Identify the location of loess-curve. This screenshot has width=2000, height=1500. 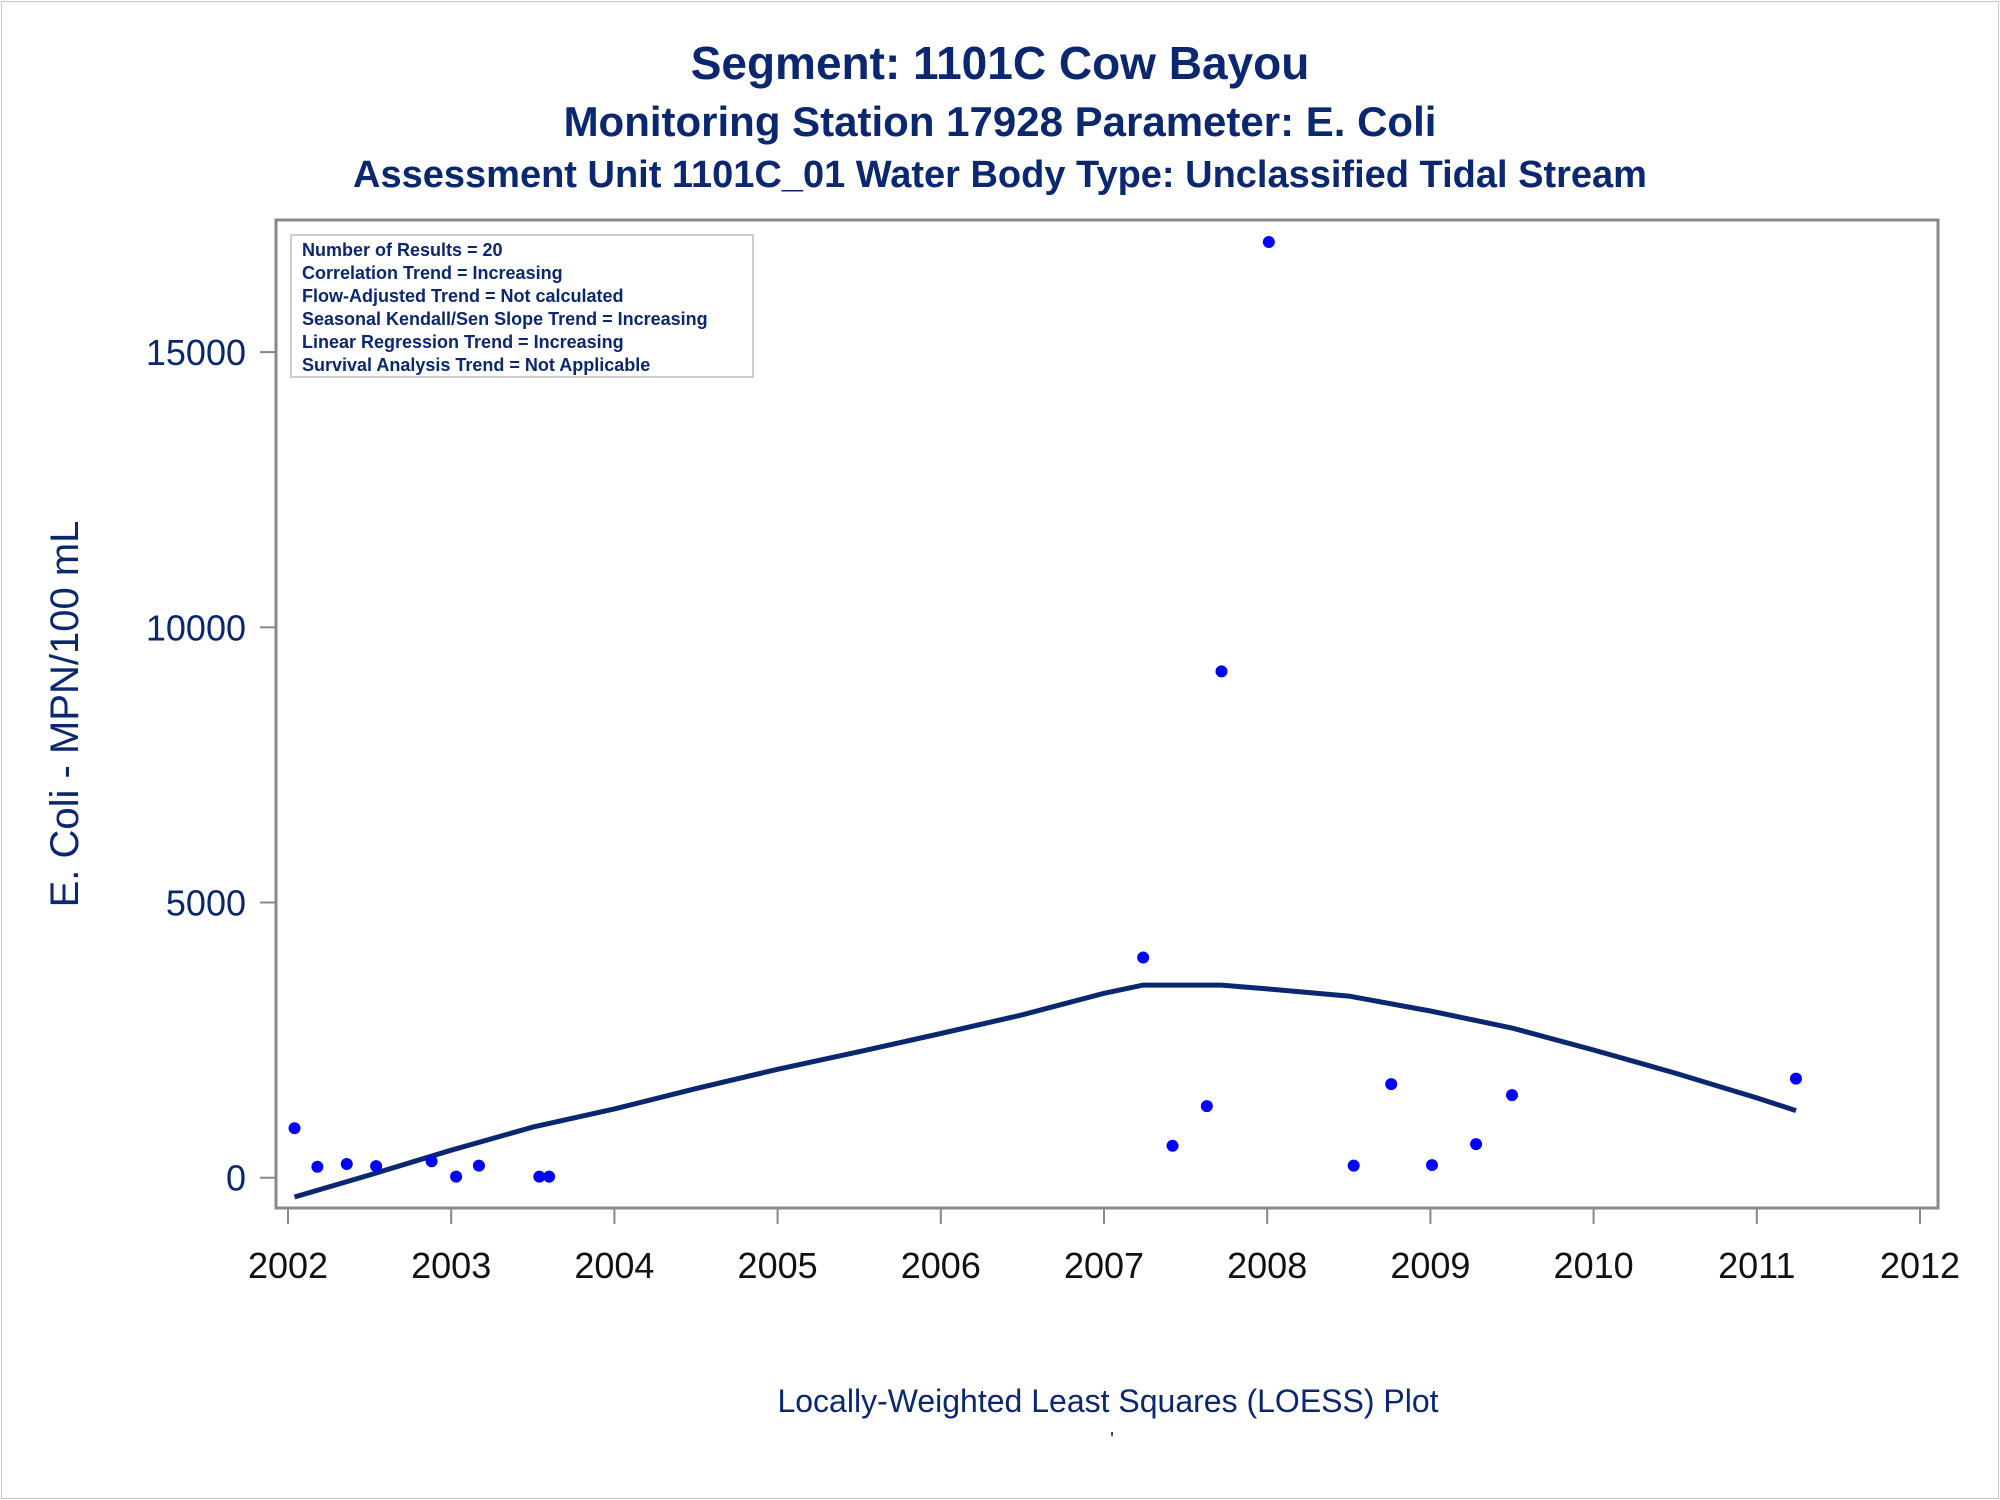
(1045, 1091).